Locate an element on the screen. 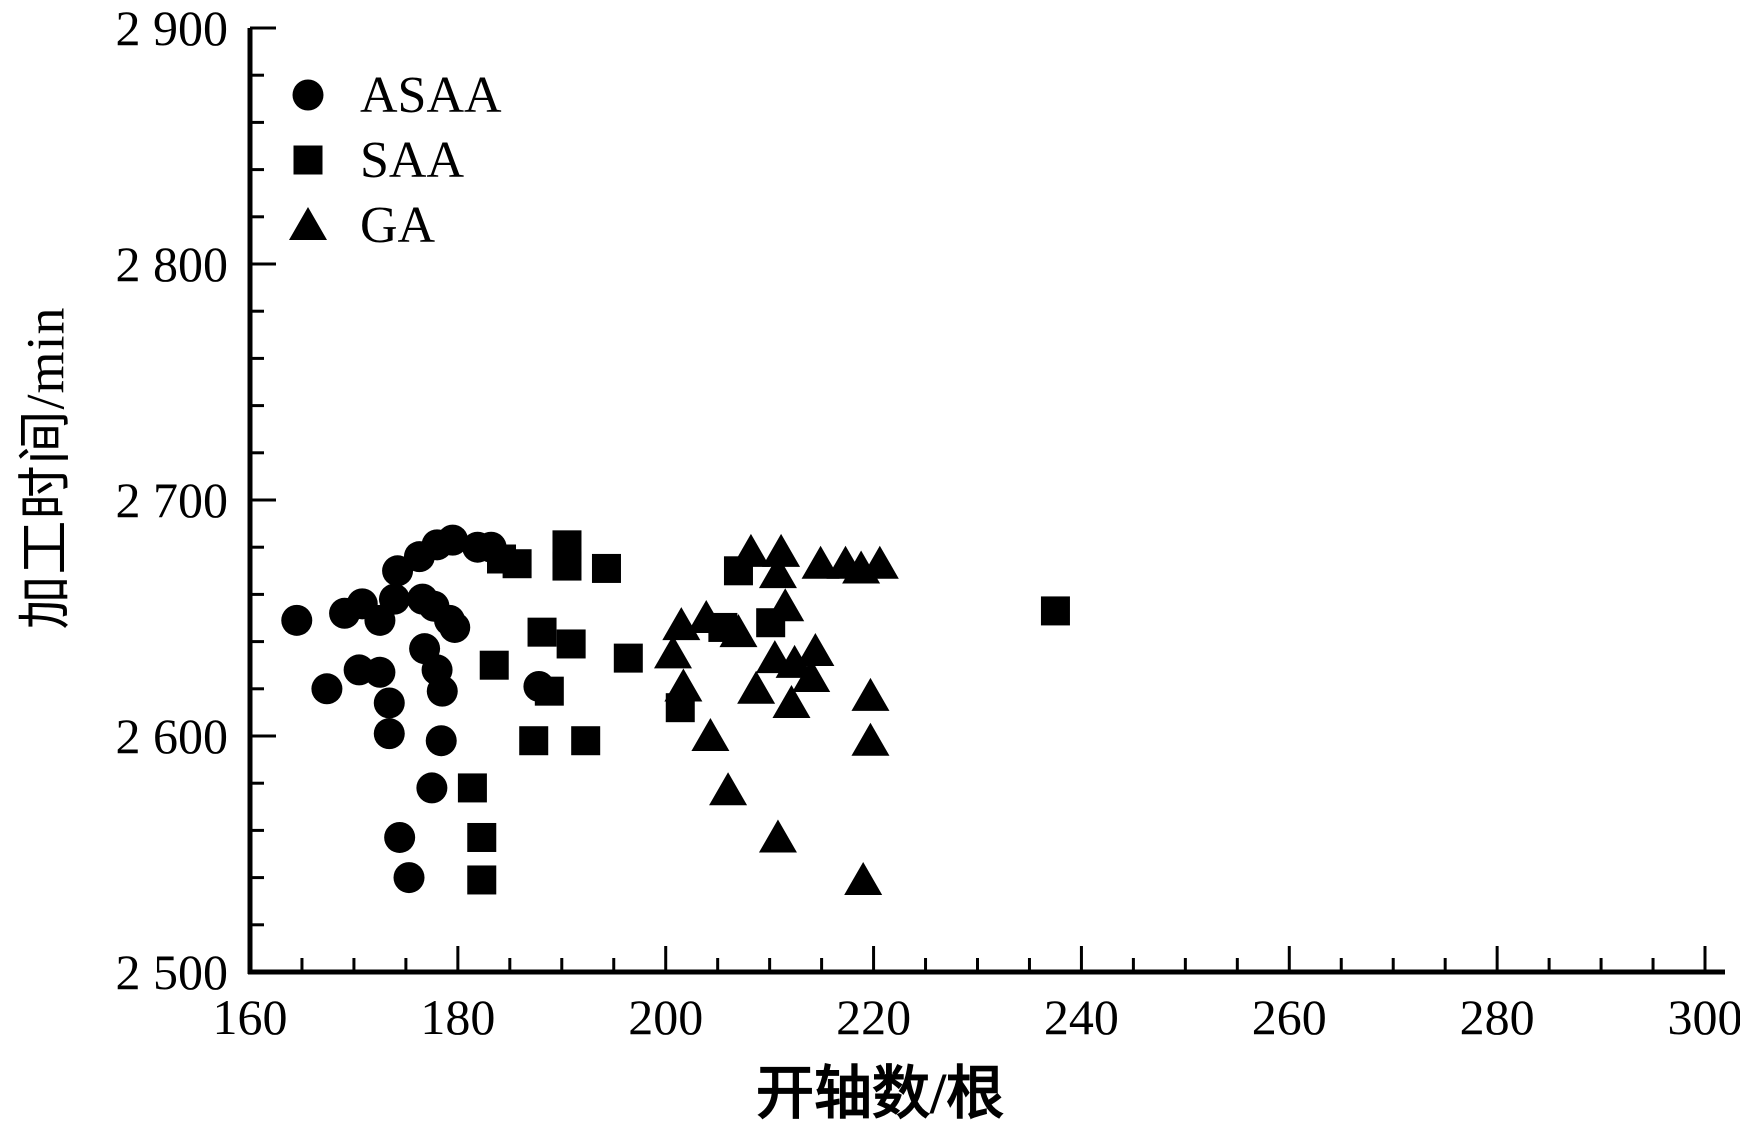 The height and width of the screenshot is (1138, 1740). legend: ASAA SAA GA is located at coordinates (395, 160).